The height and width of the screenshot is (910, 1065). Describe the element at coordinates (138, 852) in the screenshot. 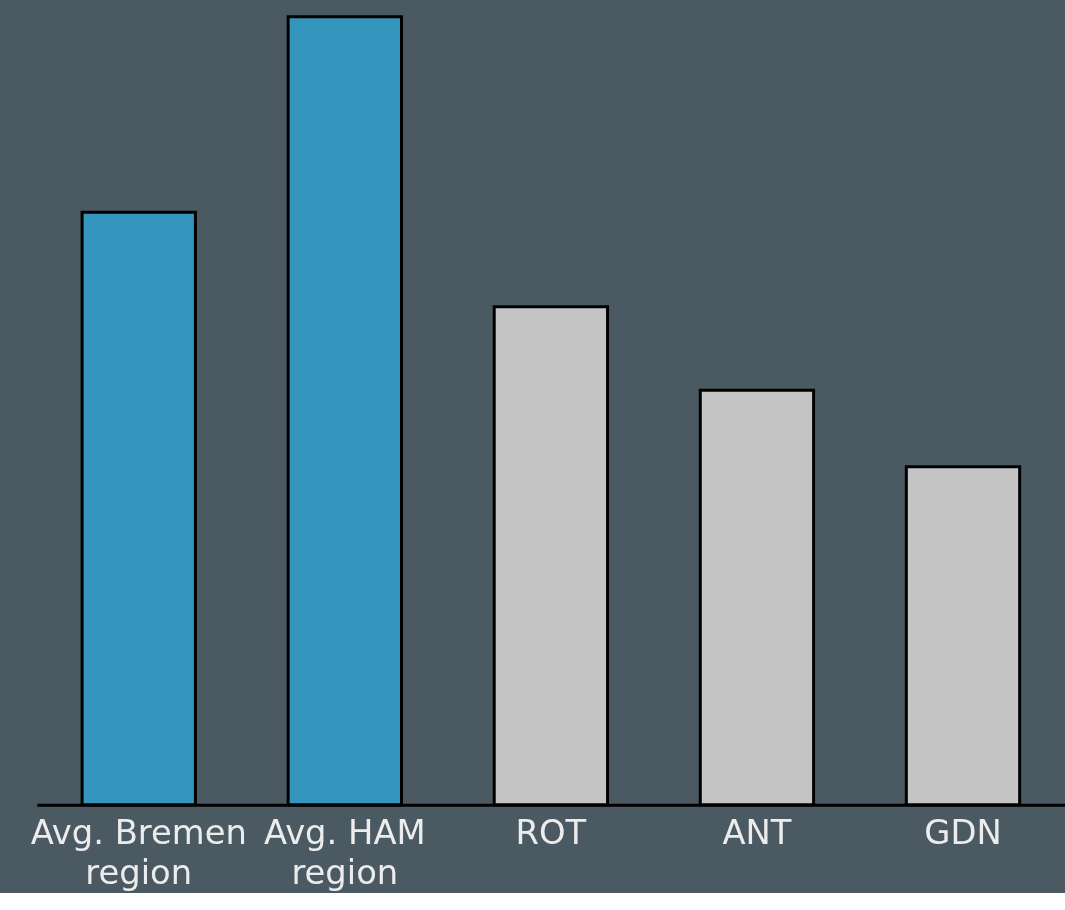

I see `x-tick-label: Avg. Bremen region` at that location.